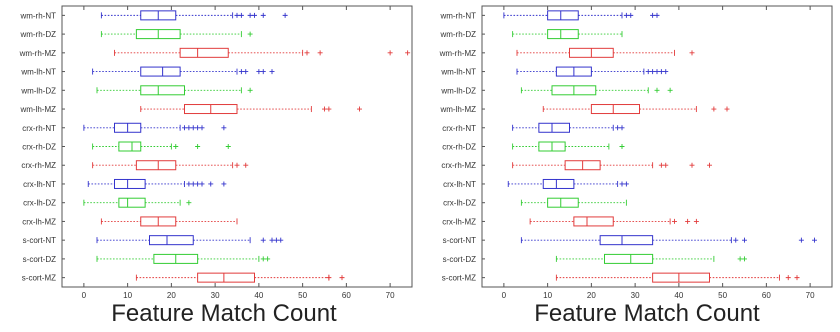  I want to click on category-label: crx-lh-MZ, so click(459, 221).